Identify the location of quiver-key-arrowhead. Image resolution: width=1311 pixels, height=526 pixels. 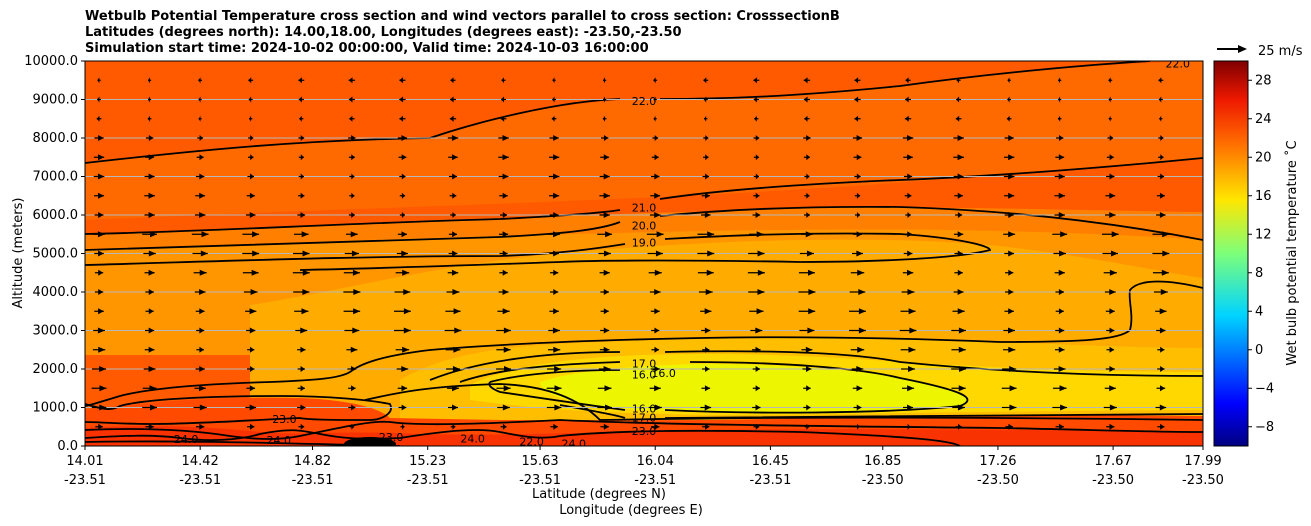
(1242, 49).